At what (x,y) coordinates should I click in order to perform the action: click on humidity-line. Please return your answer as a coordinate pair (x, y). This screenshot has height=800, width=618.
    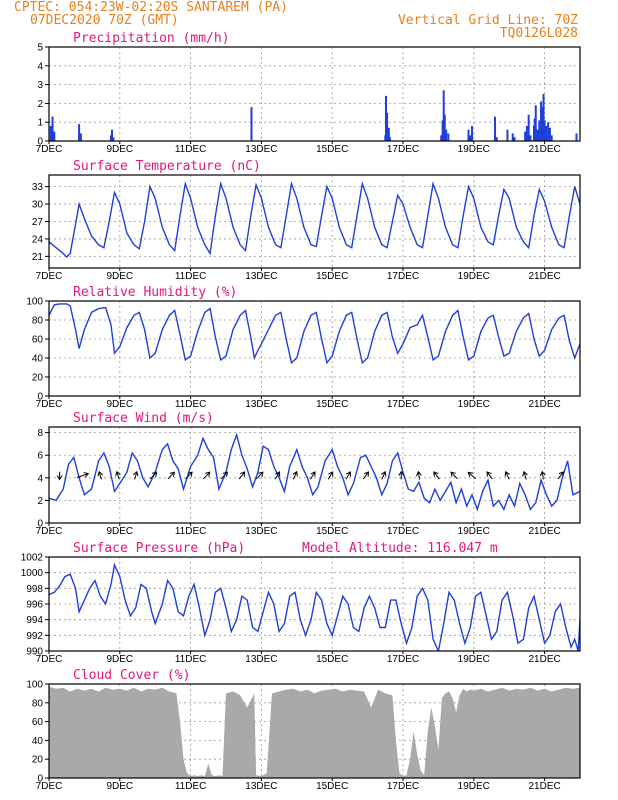
    Looking at the image, I should click on (314, 334).